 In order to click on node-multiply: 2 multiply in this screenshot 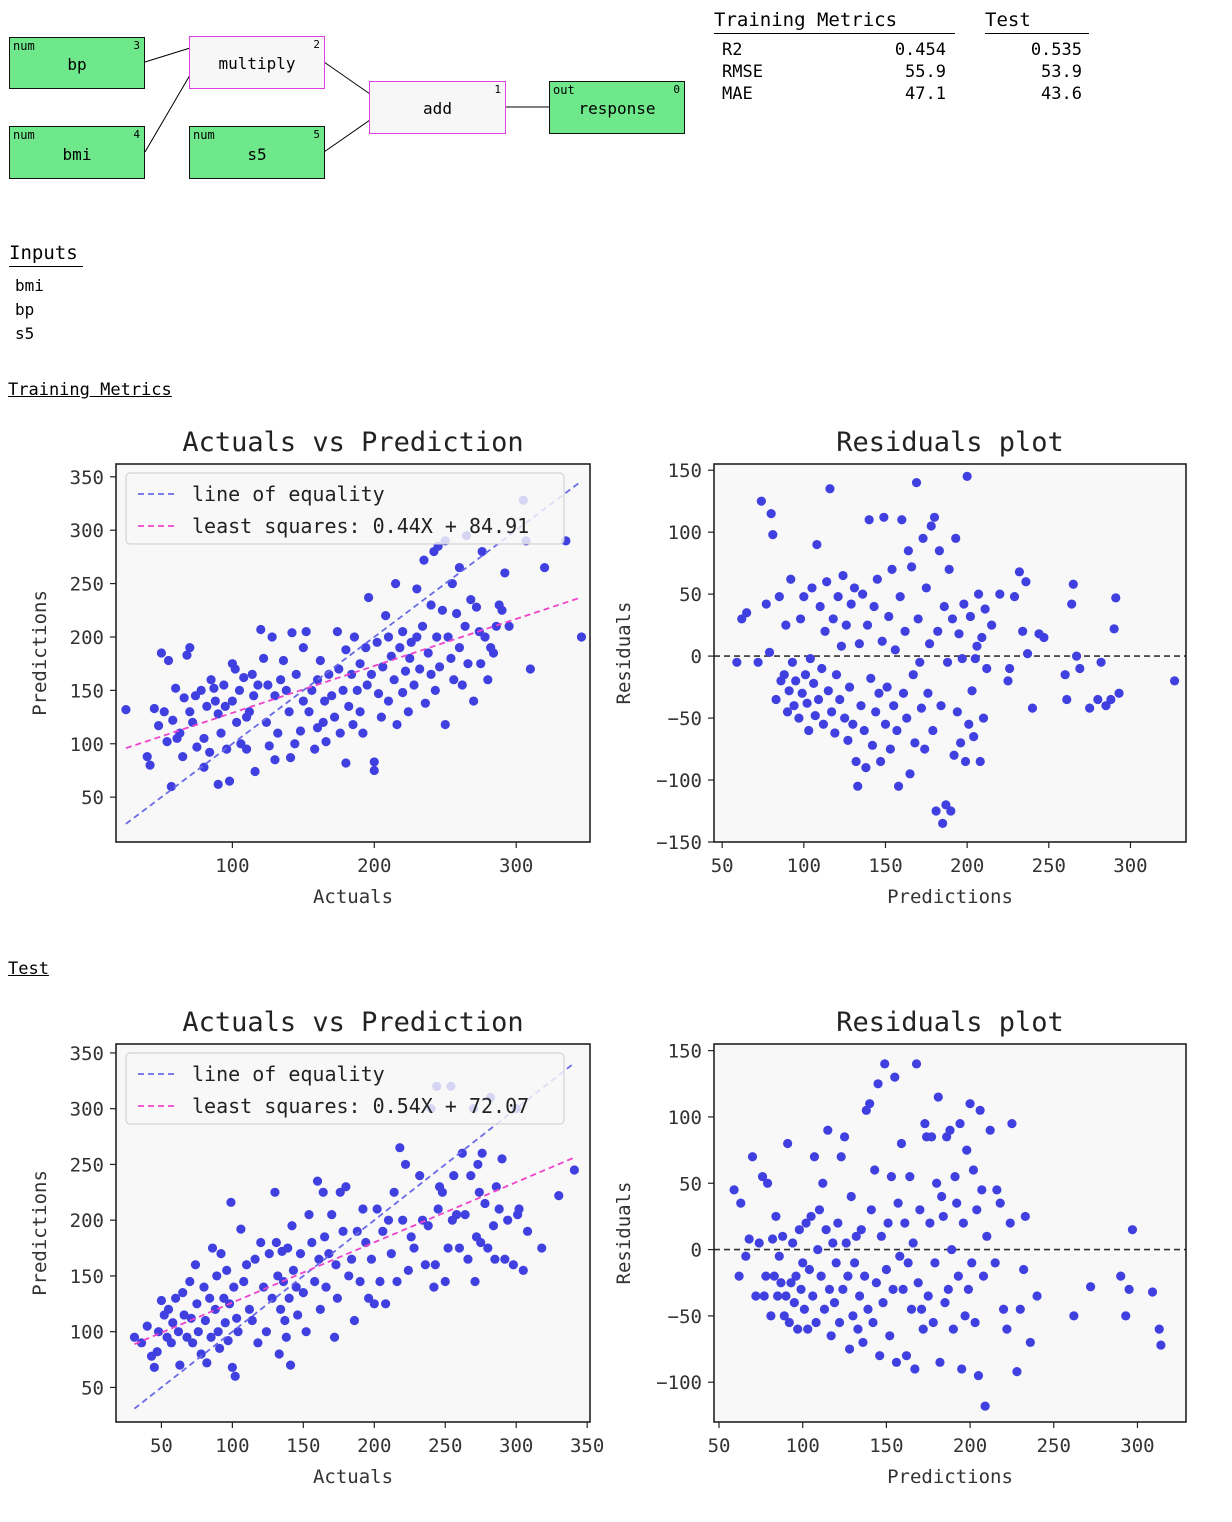, I will do `click(257, 62)`.